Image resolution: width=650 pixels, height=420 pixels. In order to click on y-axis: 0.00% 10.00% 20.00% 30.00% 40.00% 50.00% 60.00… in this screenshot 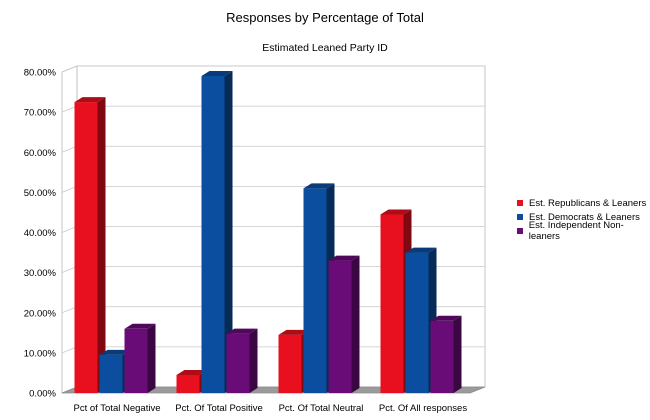, I will do `click(40, 234)`.